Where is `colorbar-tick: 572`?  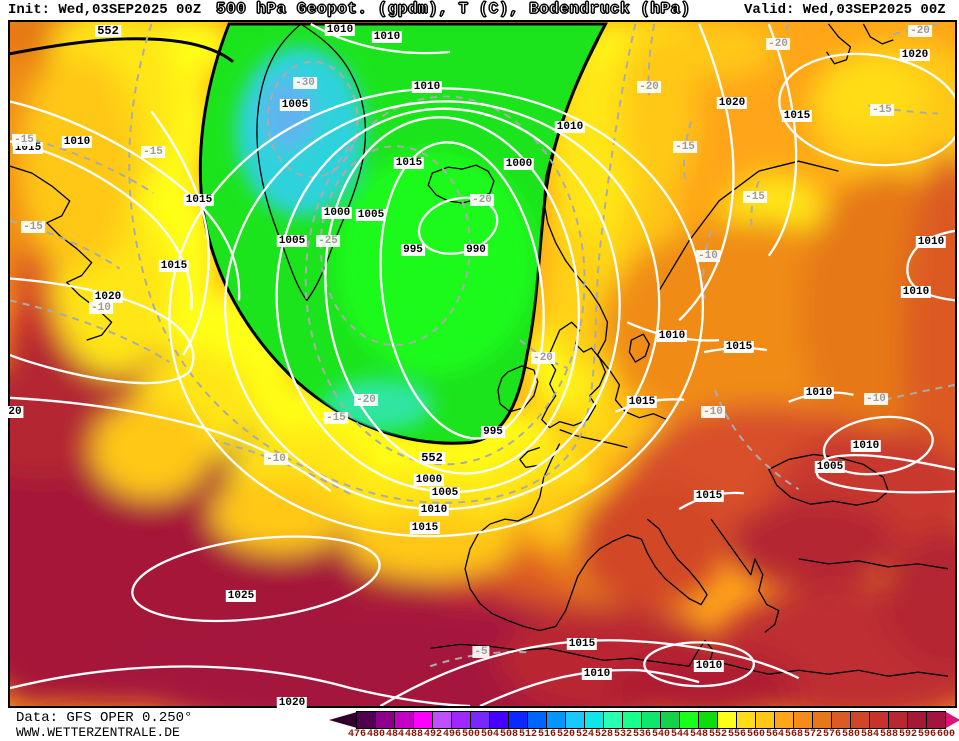 colorbar-tick: 572 is located at coordinates (813, 734).